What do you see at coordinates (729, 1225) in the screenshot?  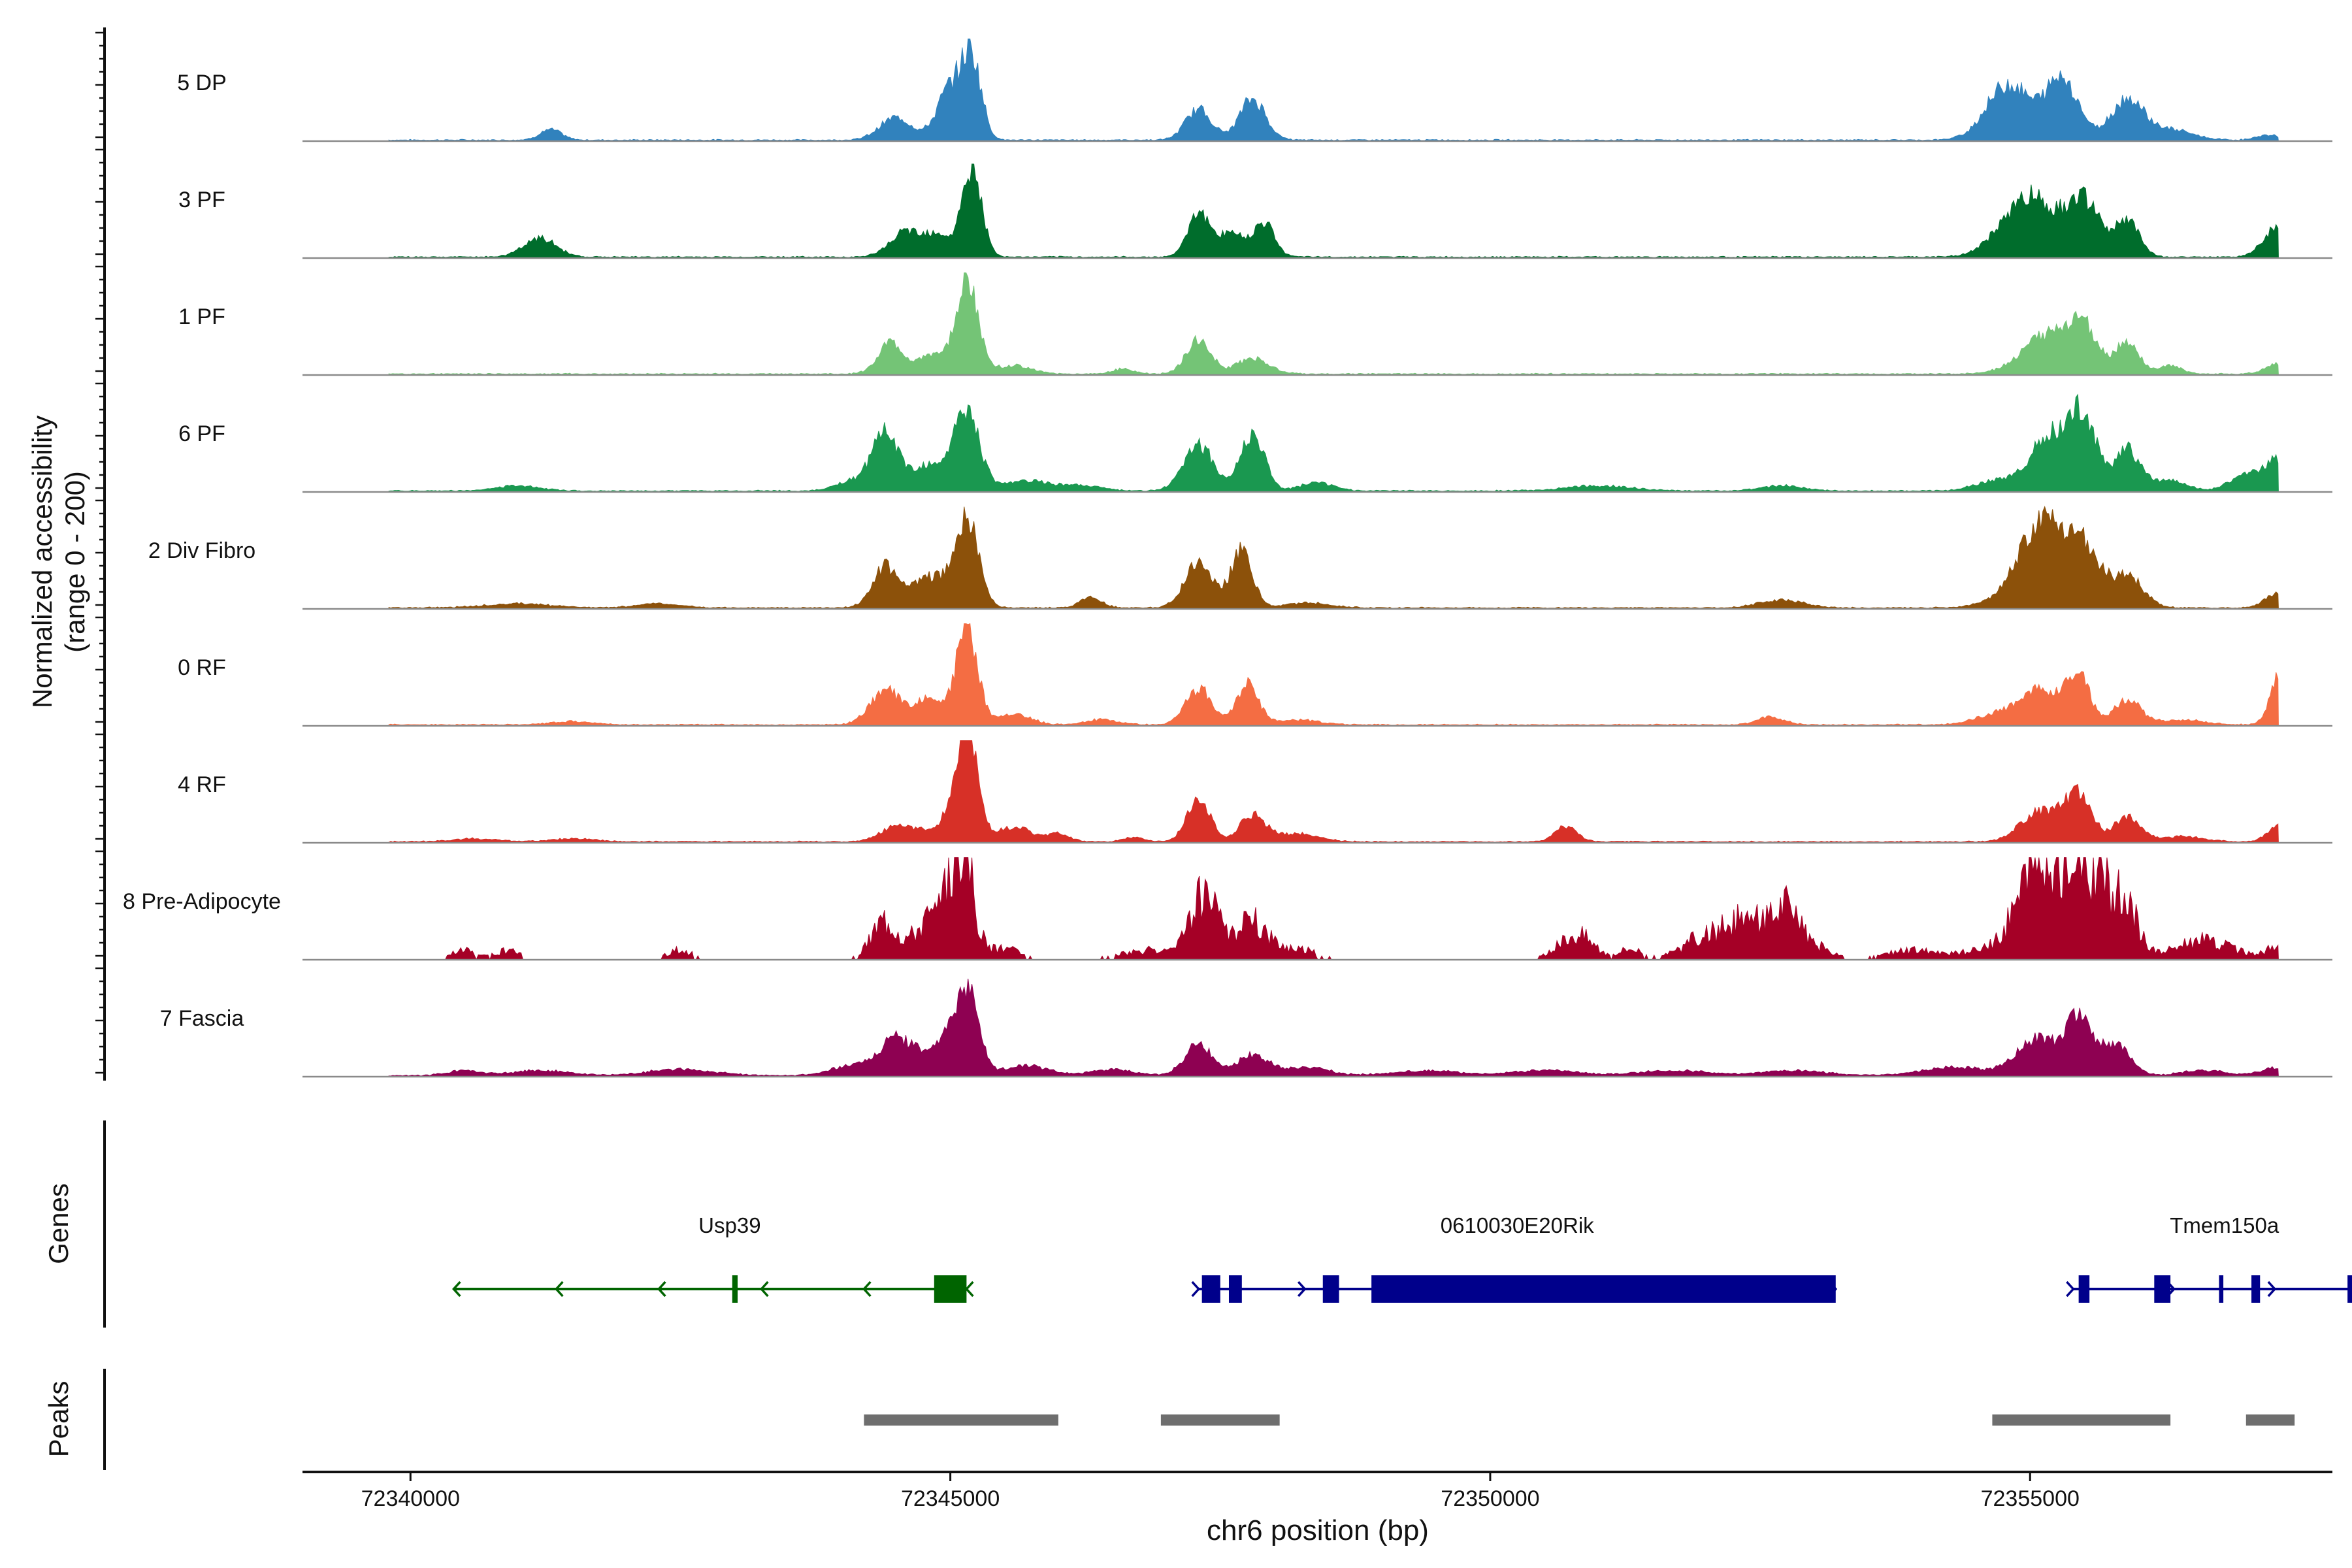 I see `gene-label: Usp39` at bounding box center [729, 1225].